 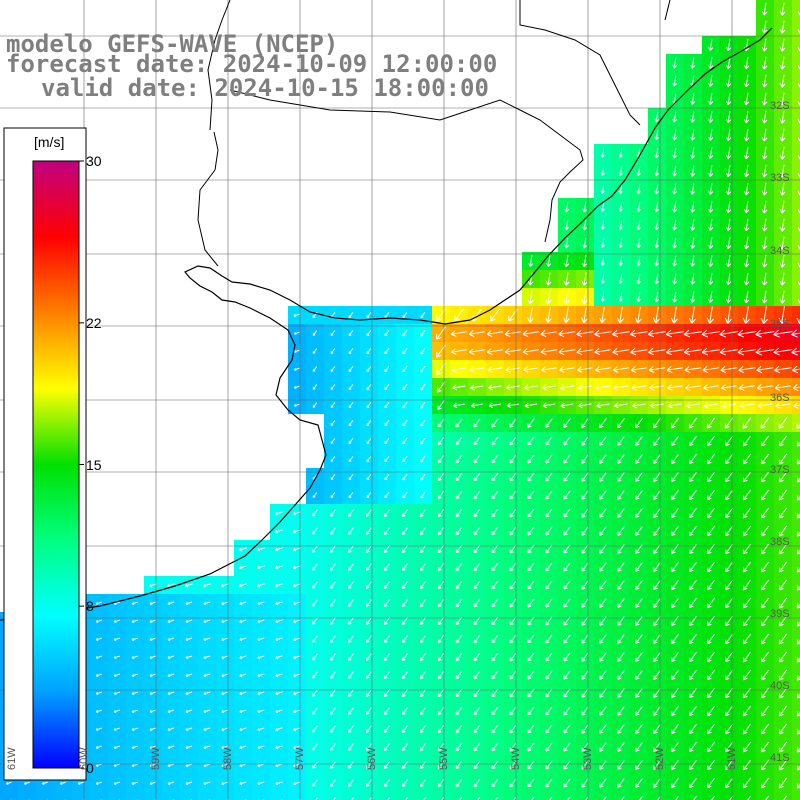 What do you see at coordinates (780, 614) in the screenshot?
I see `latitude-label: 39S` at bounding box center [780, 614].